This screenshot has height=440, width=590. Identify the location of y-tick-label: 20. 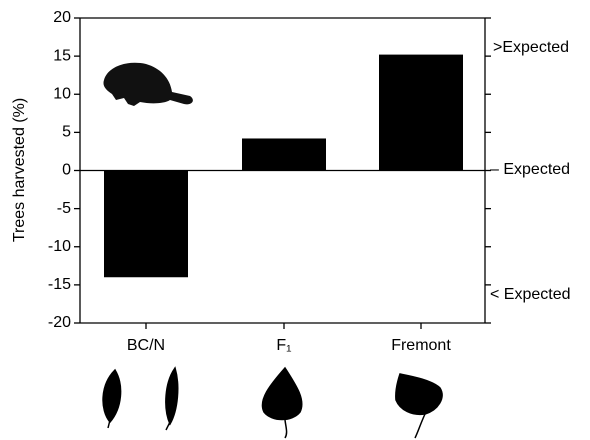
(62, 17).